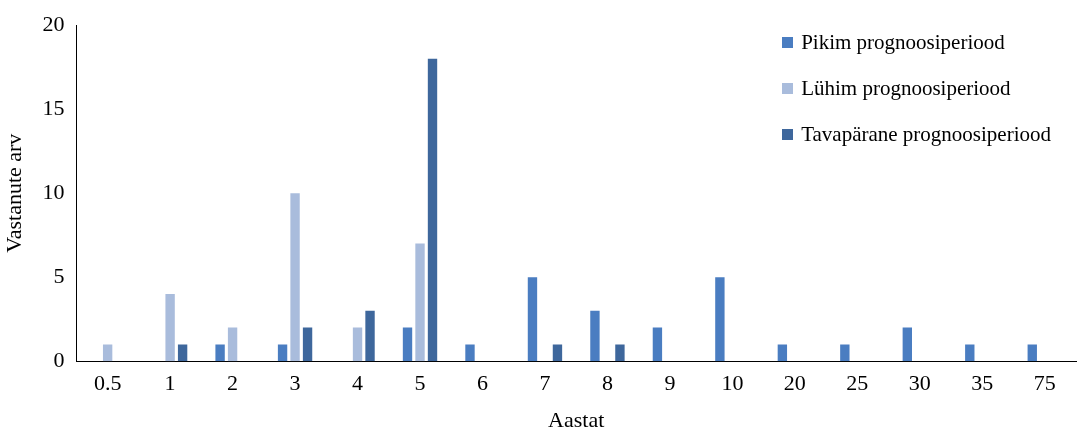 The width and height of the screenshot is (1081, 434). What do you see at coordinates (53, 191) in the screenshot?
I see `y-tick-label: 10` at bounding box center [53, 191].